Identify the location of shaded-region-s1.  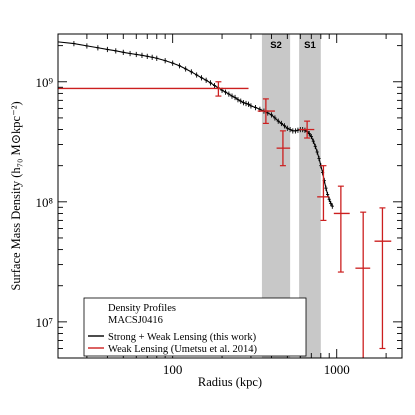
(310, 196).